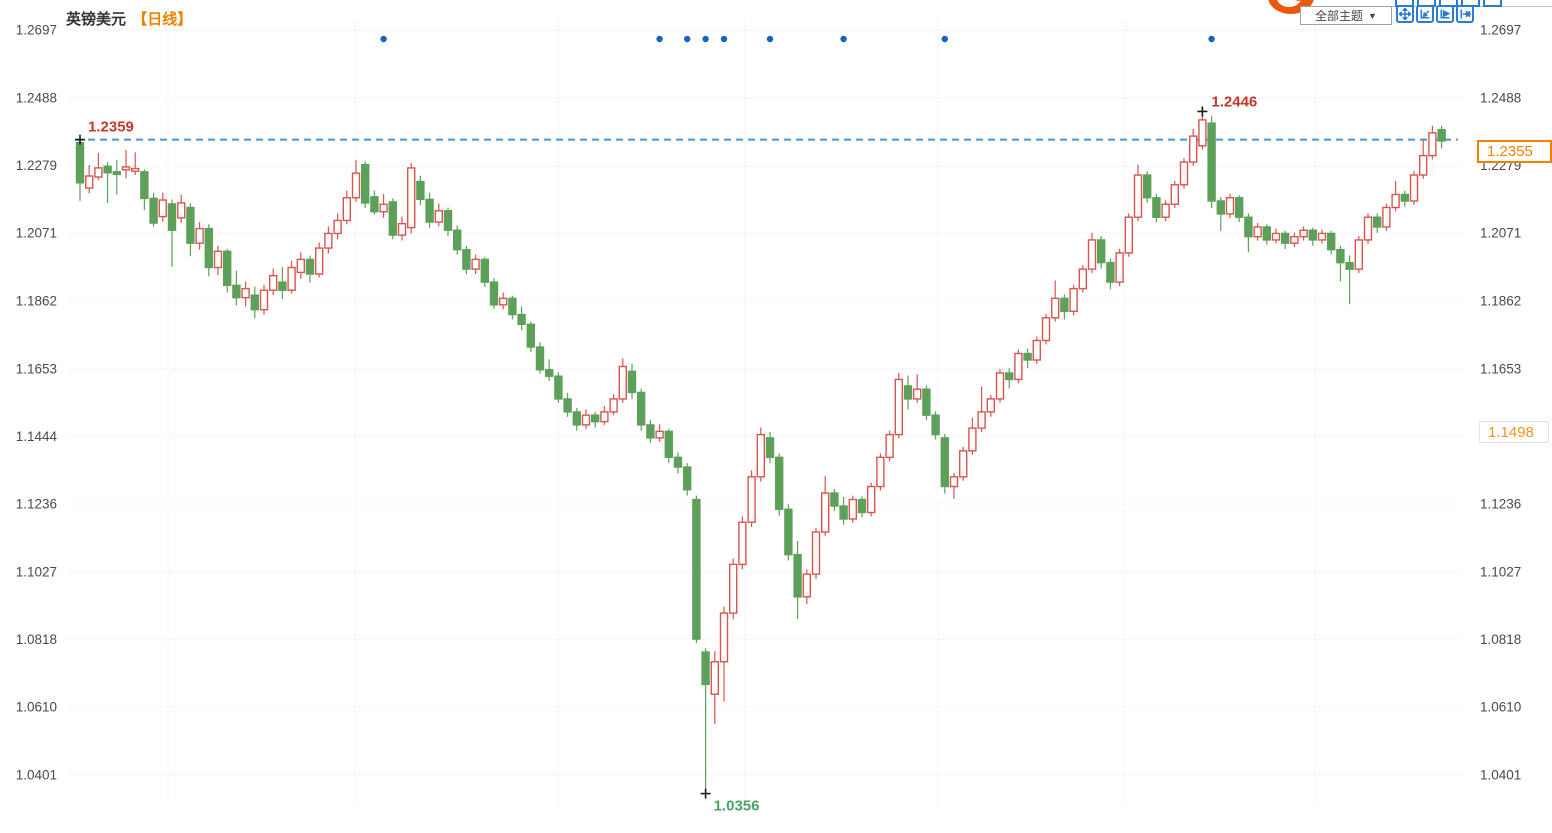 The image size is (1552, 833). Describe the element at coordinates (1465, 14) in the screenshot. I see `shift-right-icon` at that location.